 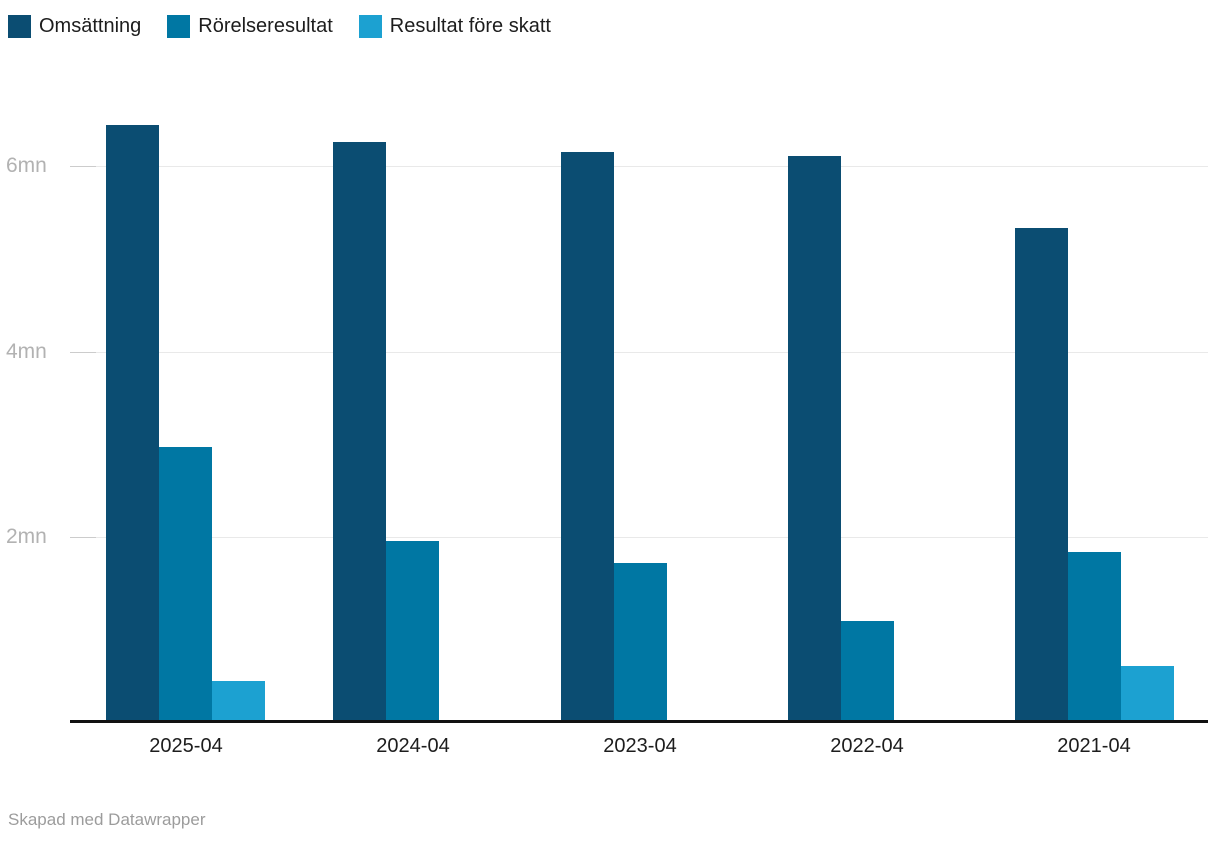 What do you see at coordinates (640, 746) in the screenshot?
I see `x-axis-category-label: 2023-04` at bounding box center [640, 746].